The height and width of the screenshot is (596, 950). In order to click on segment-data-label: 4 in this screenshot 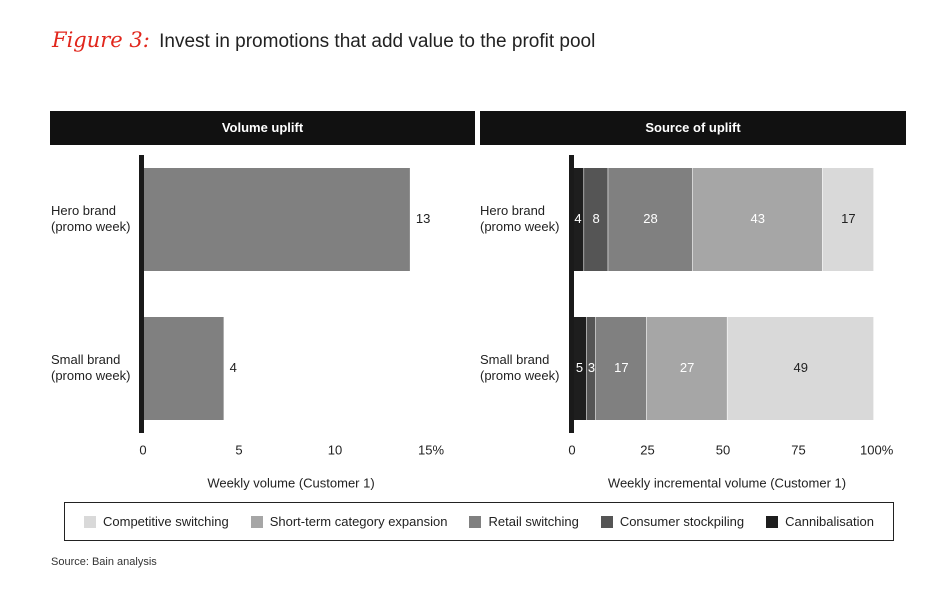, I will do `click(577, 218)`.